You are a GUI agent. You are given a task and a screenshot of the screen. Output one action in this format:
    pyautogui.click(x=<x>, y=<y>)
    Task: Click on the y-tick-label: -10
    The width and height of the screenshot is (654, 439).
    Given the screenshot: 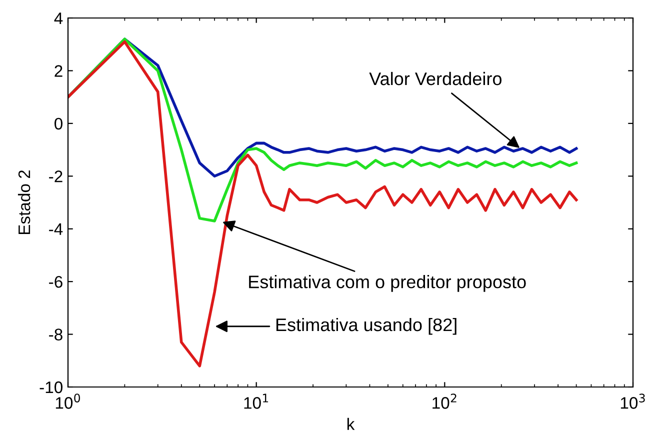 What is the action you would take?
    pyautogui.click(x=51, y=387)
    